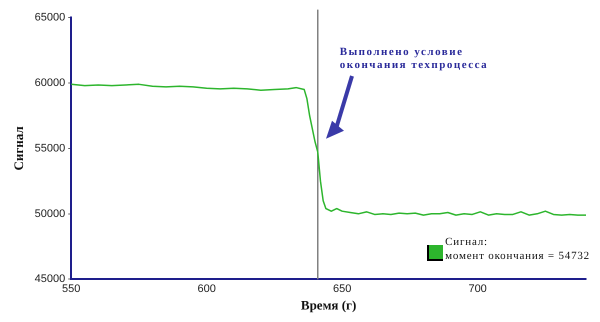  What do you see at coordinates (18, 148) in the screenshot?
I see `y-axis-title: Сигнал` at bounding box center [18, 148].